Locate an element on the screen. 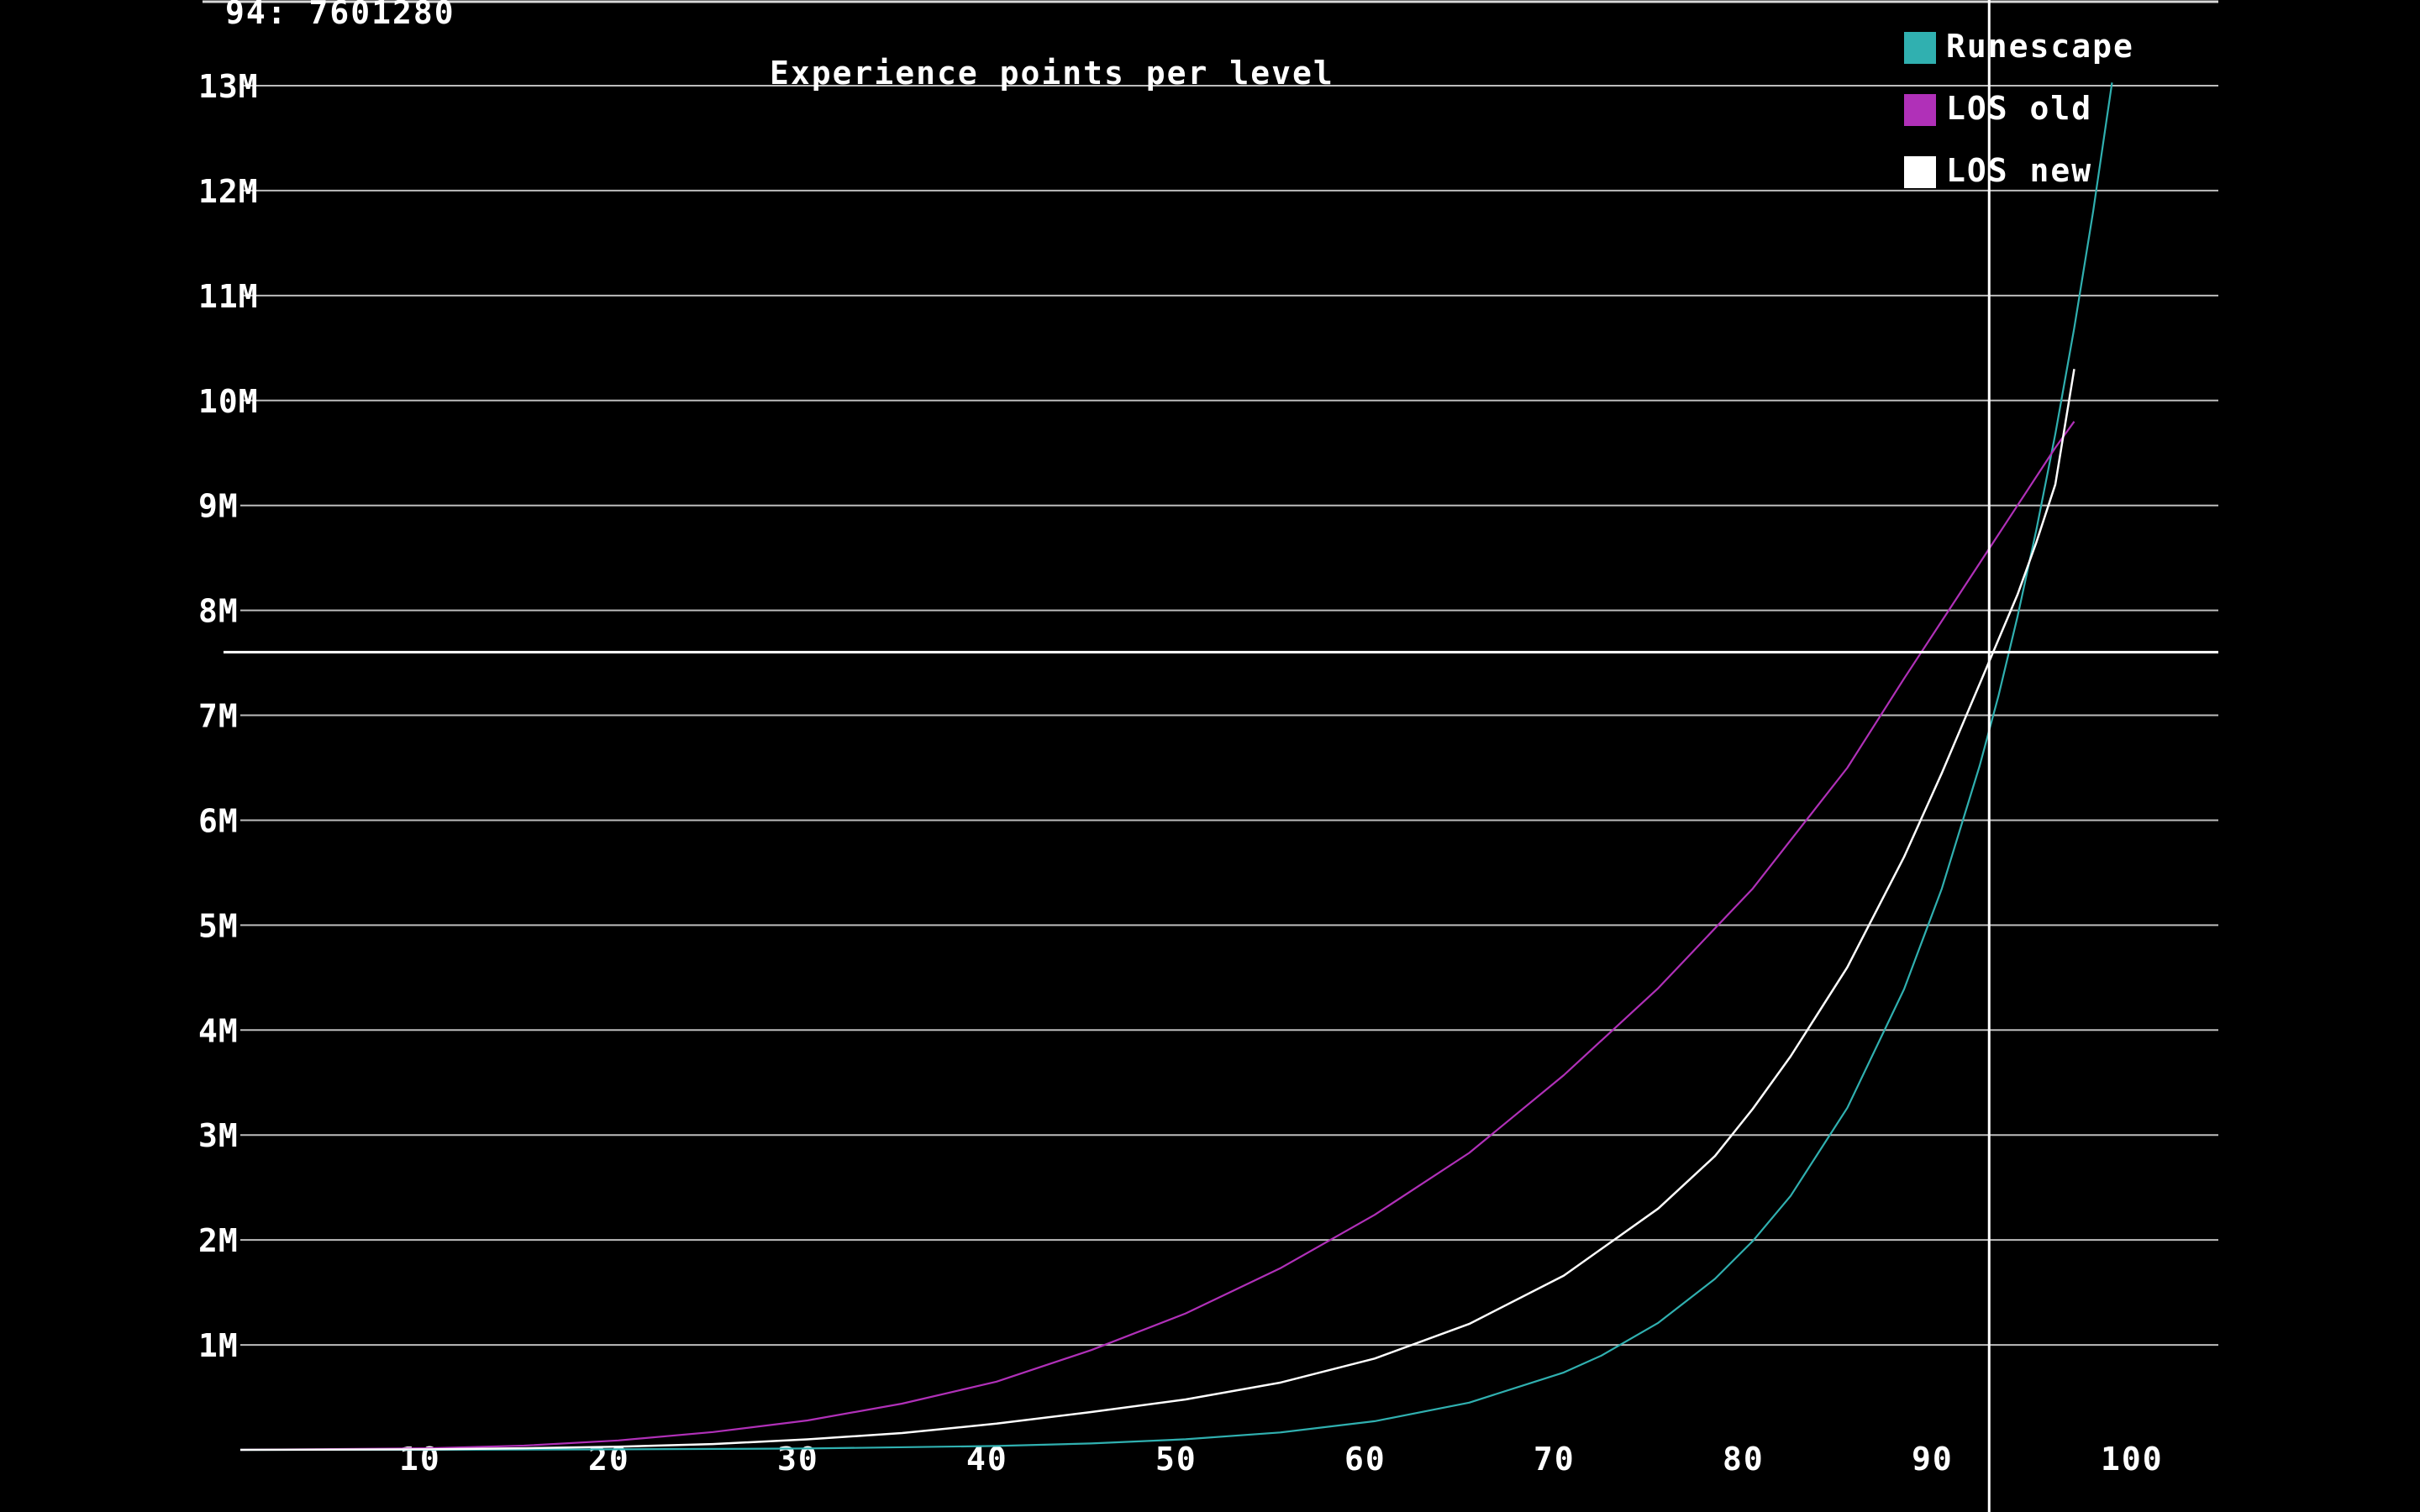 This screenshot has width=2420, height=1512. x-tick-label: 80 is located at coordinates (1744, 1459).